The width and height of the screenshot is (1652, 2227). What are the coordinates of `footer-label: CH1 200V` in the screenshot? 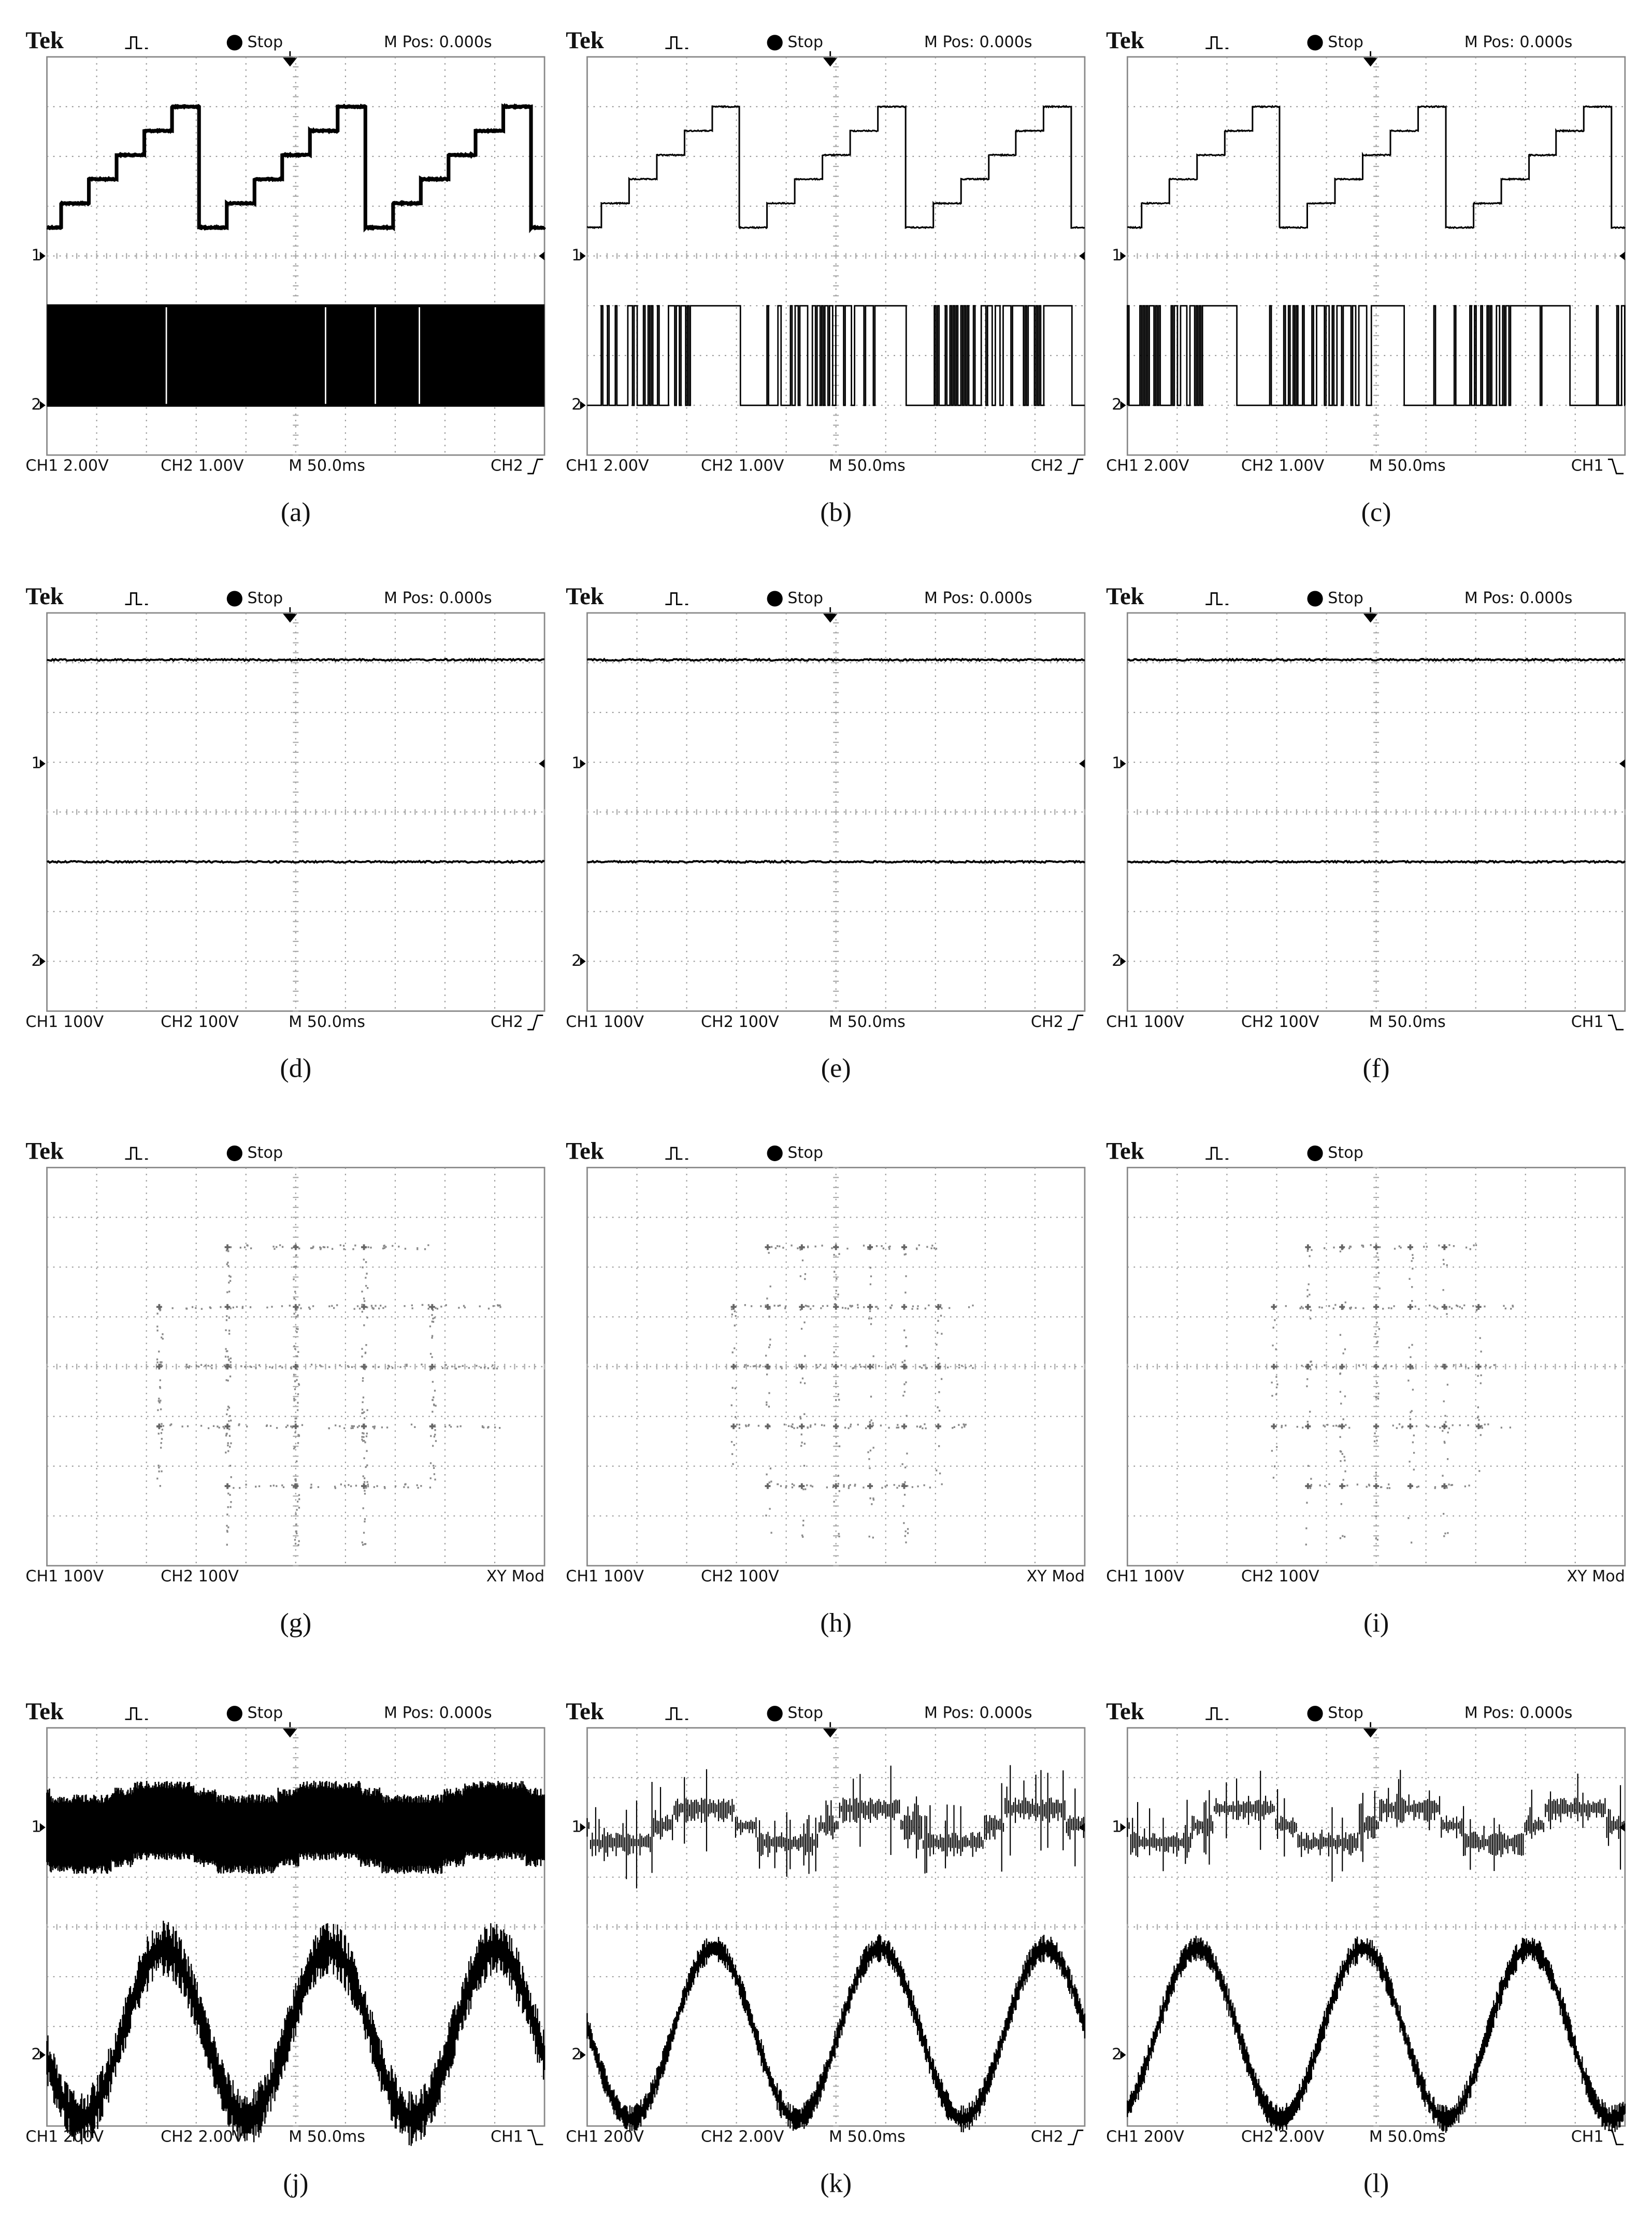 It's located at (1145, 2137).